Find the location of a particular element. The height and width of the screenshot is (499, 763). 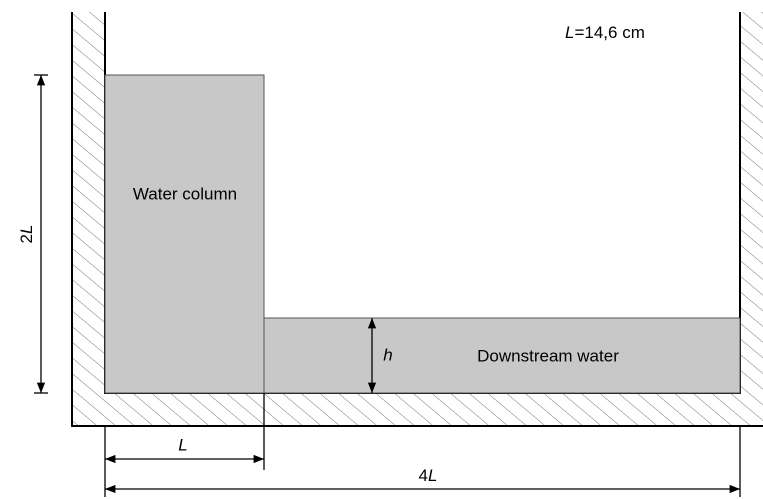

column-height-label: 2L is located at coordinates (26, 234).